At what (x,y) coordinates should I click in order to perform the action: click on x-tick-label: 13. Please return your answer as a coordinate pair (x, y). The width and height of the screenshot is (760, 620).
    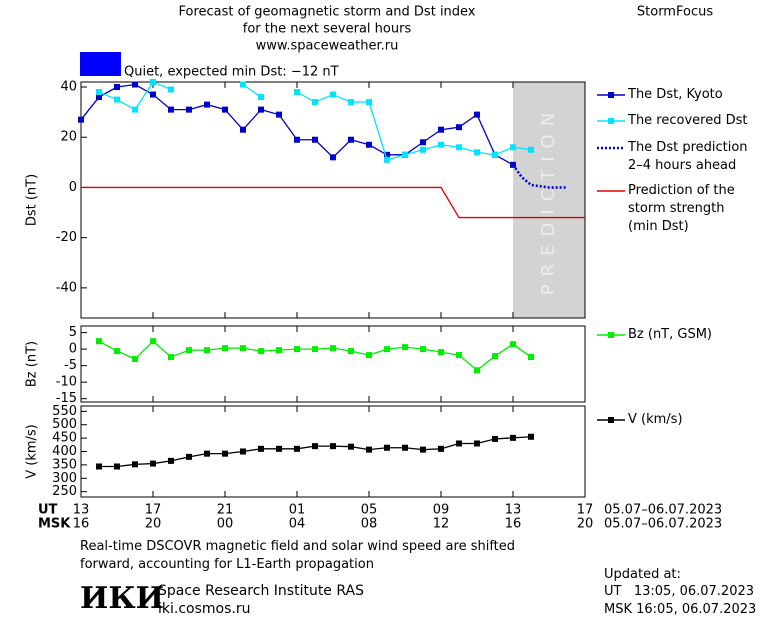
    Looking at the image, I should click on (81, 510).